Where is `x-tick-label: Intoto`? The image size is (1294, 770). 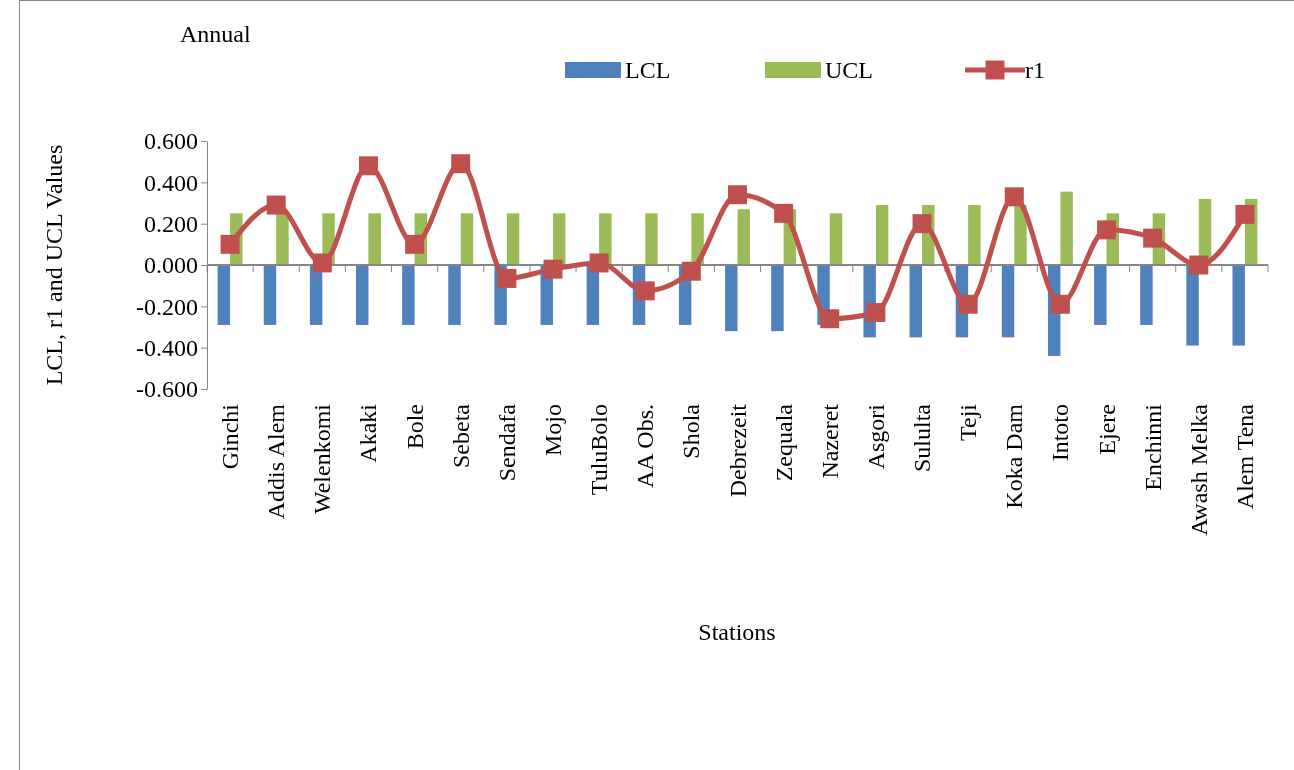 x-tick-label: Intoto is located at coordinates (1060, 433).